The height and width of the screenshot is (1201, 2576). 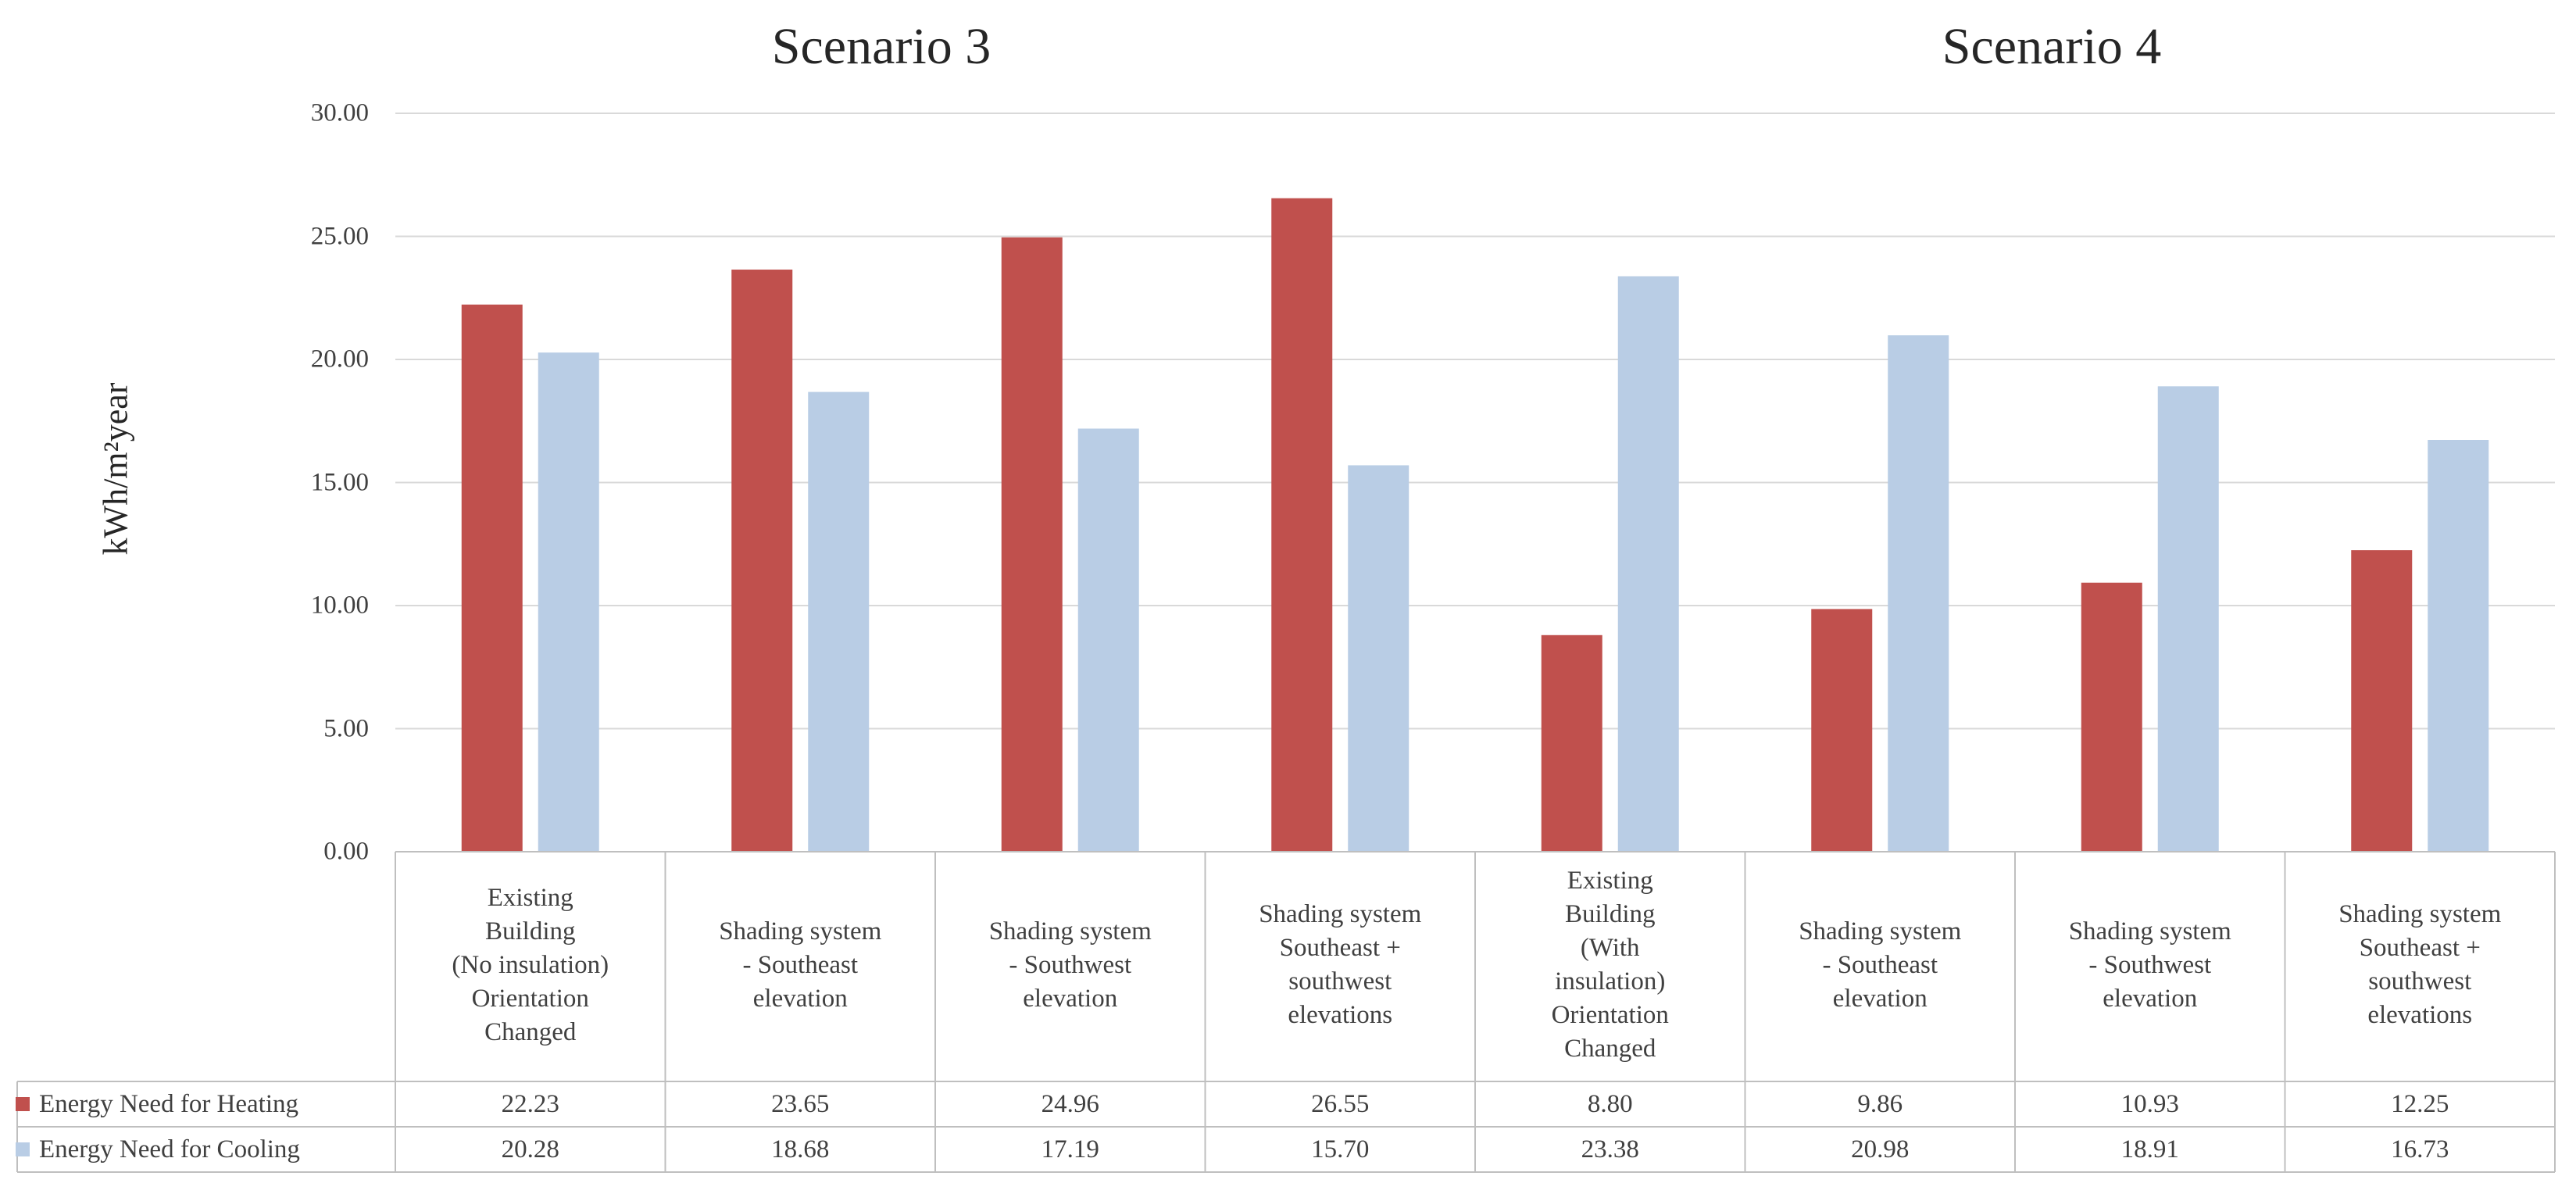 I want to click on legend-cooling: Energy Need for Cooling, so click(x=158, y=1149).